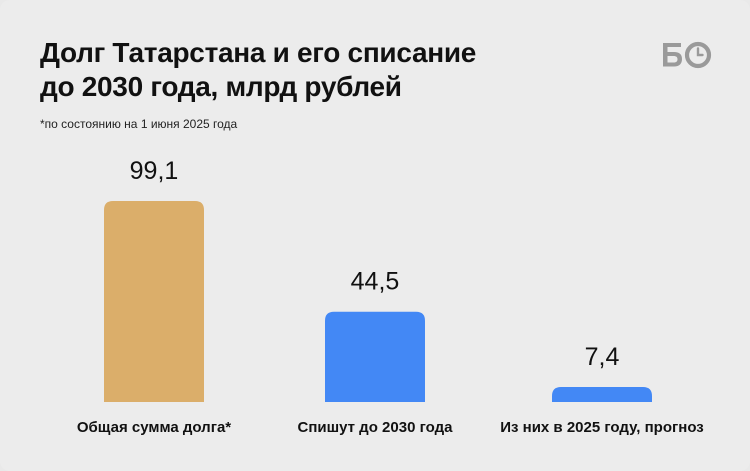 The height and width of the screenshot is (471, 750). I want to click on value-label-1: 99,1, so click(154, 171).